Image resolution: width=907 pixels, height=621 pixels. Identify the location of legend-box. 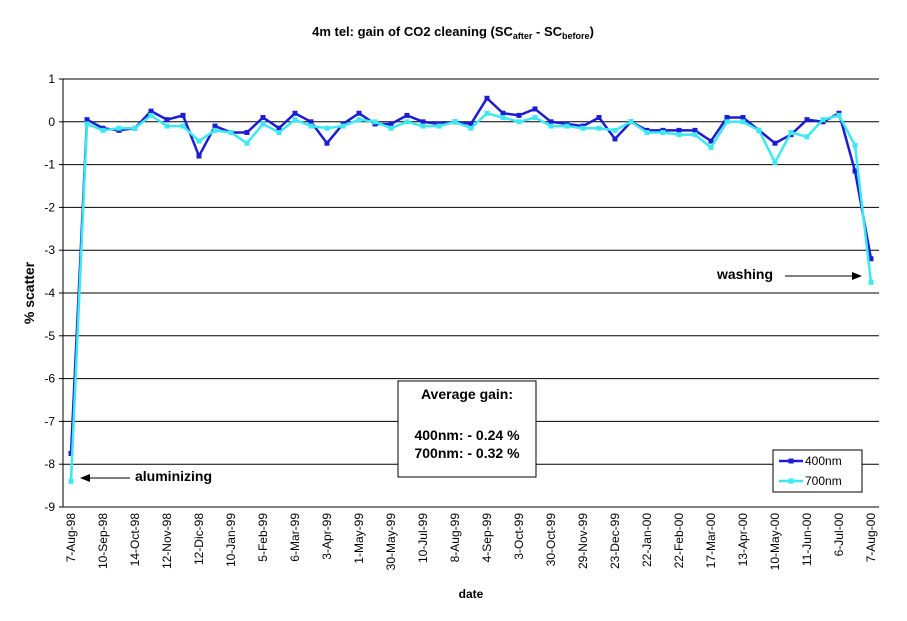
(817, 471).